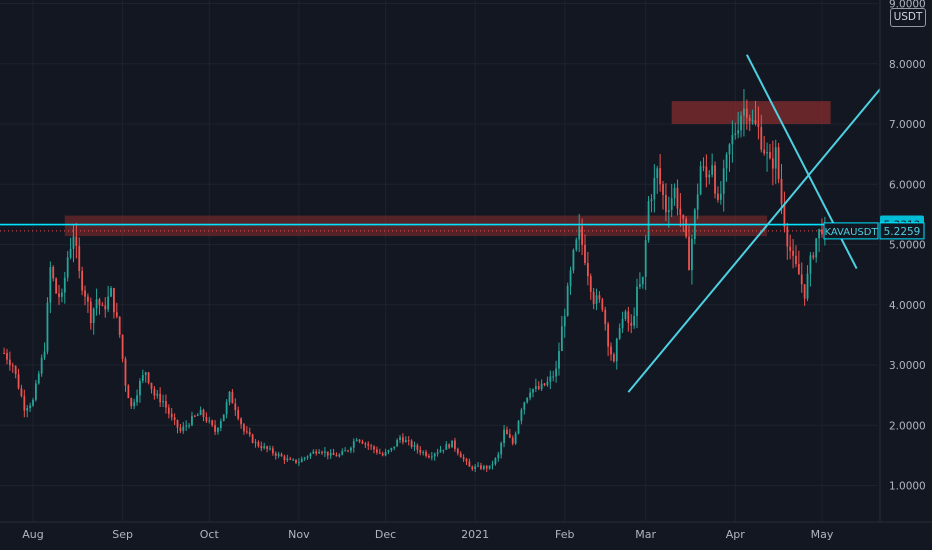  What do you see at coordinates (475, 534) in the screenshot?
I see `time-tick-label: 2021` at bounding box center [475, 534].